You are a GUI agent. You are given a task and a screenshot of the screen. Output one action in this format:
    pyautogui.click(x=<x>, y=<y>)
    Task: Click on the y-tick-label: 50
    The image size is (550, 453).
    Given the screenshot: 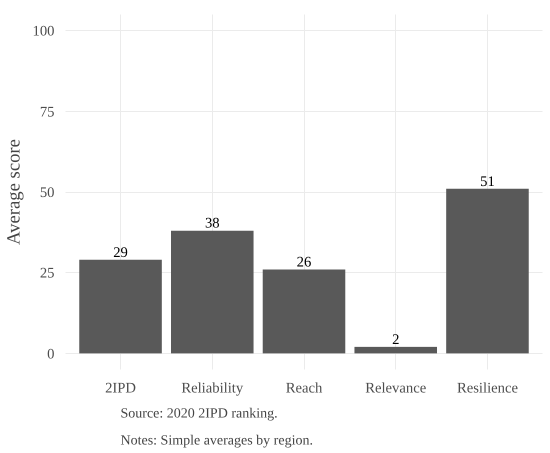 What is the action you would take?
    pyautogui.click(x=47, y=193)
    